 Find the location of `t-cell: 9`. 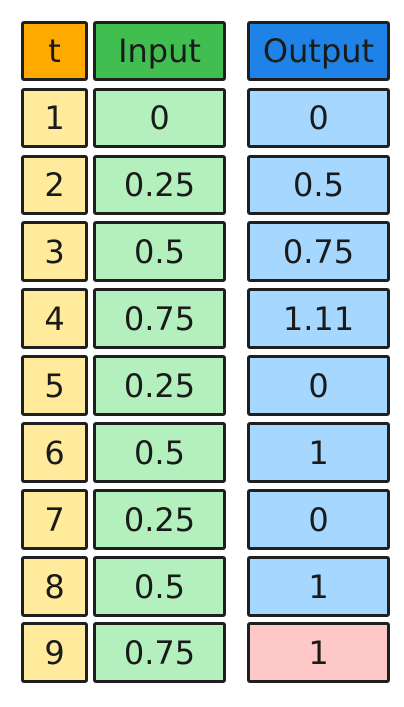

t-cell: 9 is located at coordinates (54, 652).